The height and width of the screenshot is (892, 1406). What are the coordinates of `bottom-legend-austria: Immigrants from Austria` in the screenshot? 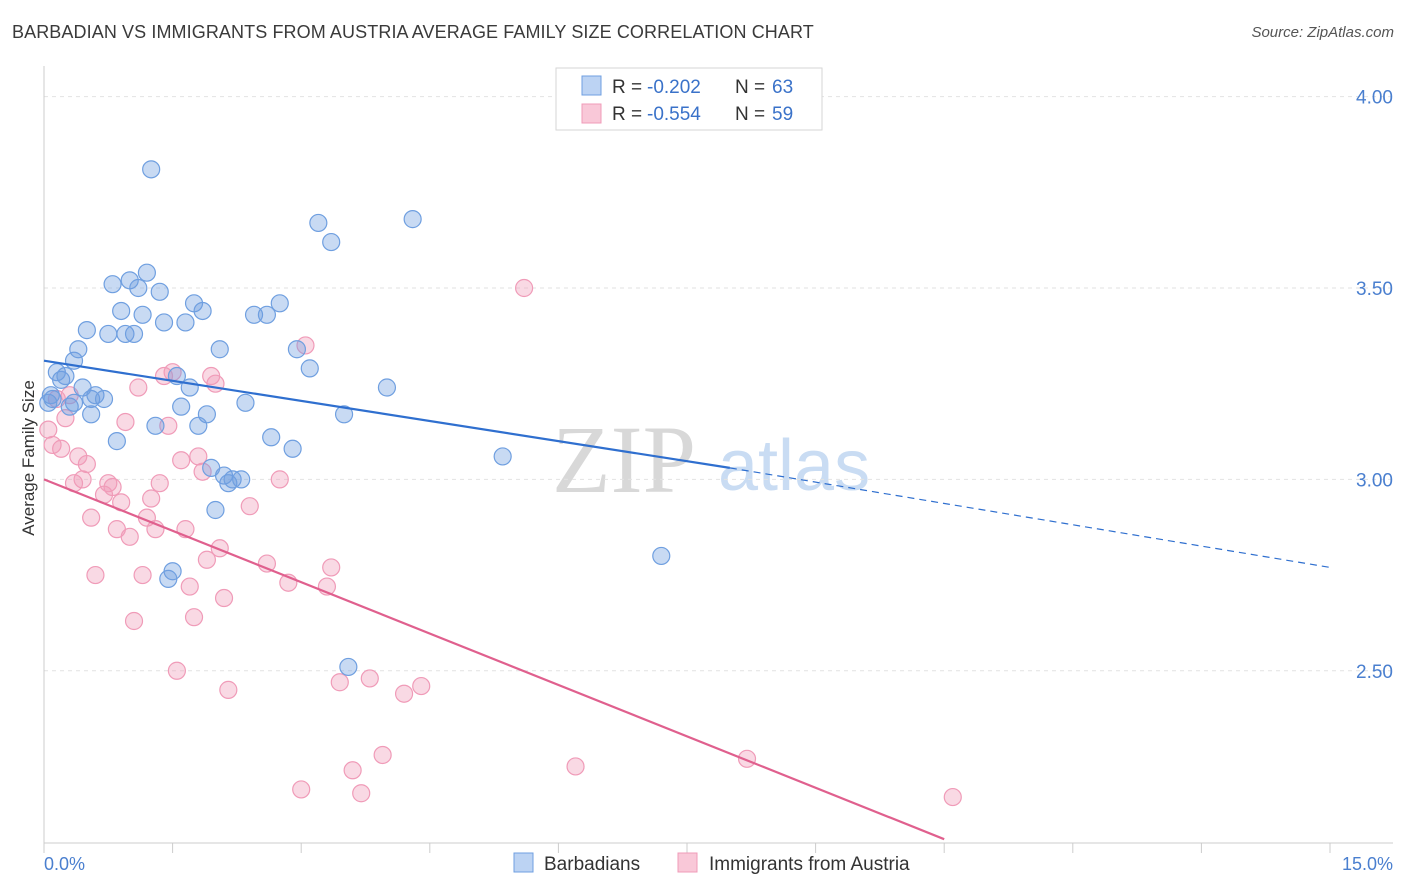 It's located at (809, 864).